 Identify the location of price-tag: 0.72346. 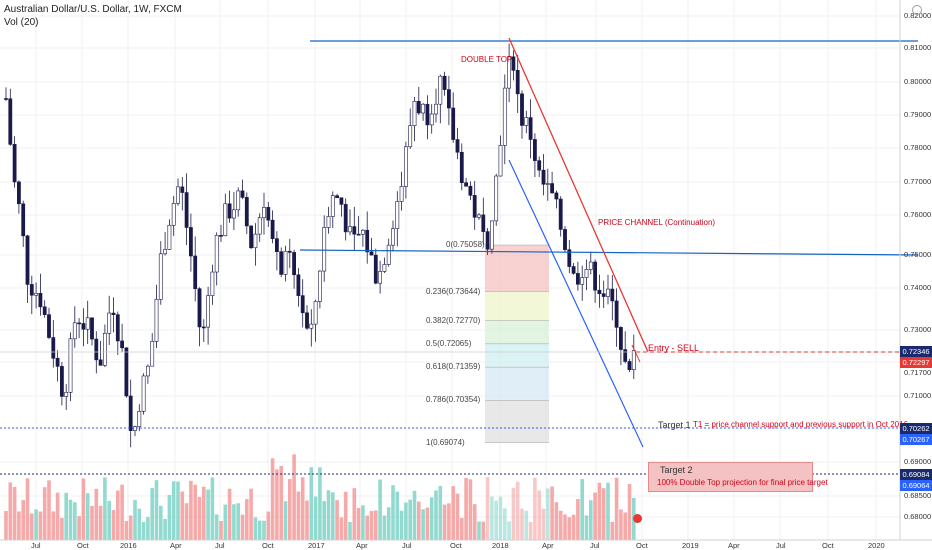
(916, 351).